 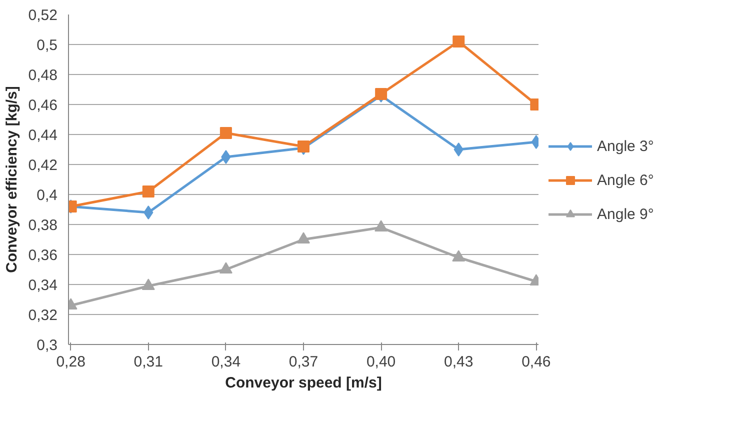 What do you see at coordinates (11, 179) in the screenshot?
I see `y-axis-title: Conveyor efficiency [kg/s]` at bounding box center [11, 179].